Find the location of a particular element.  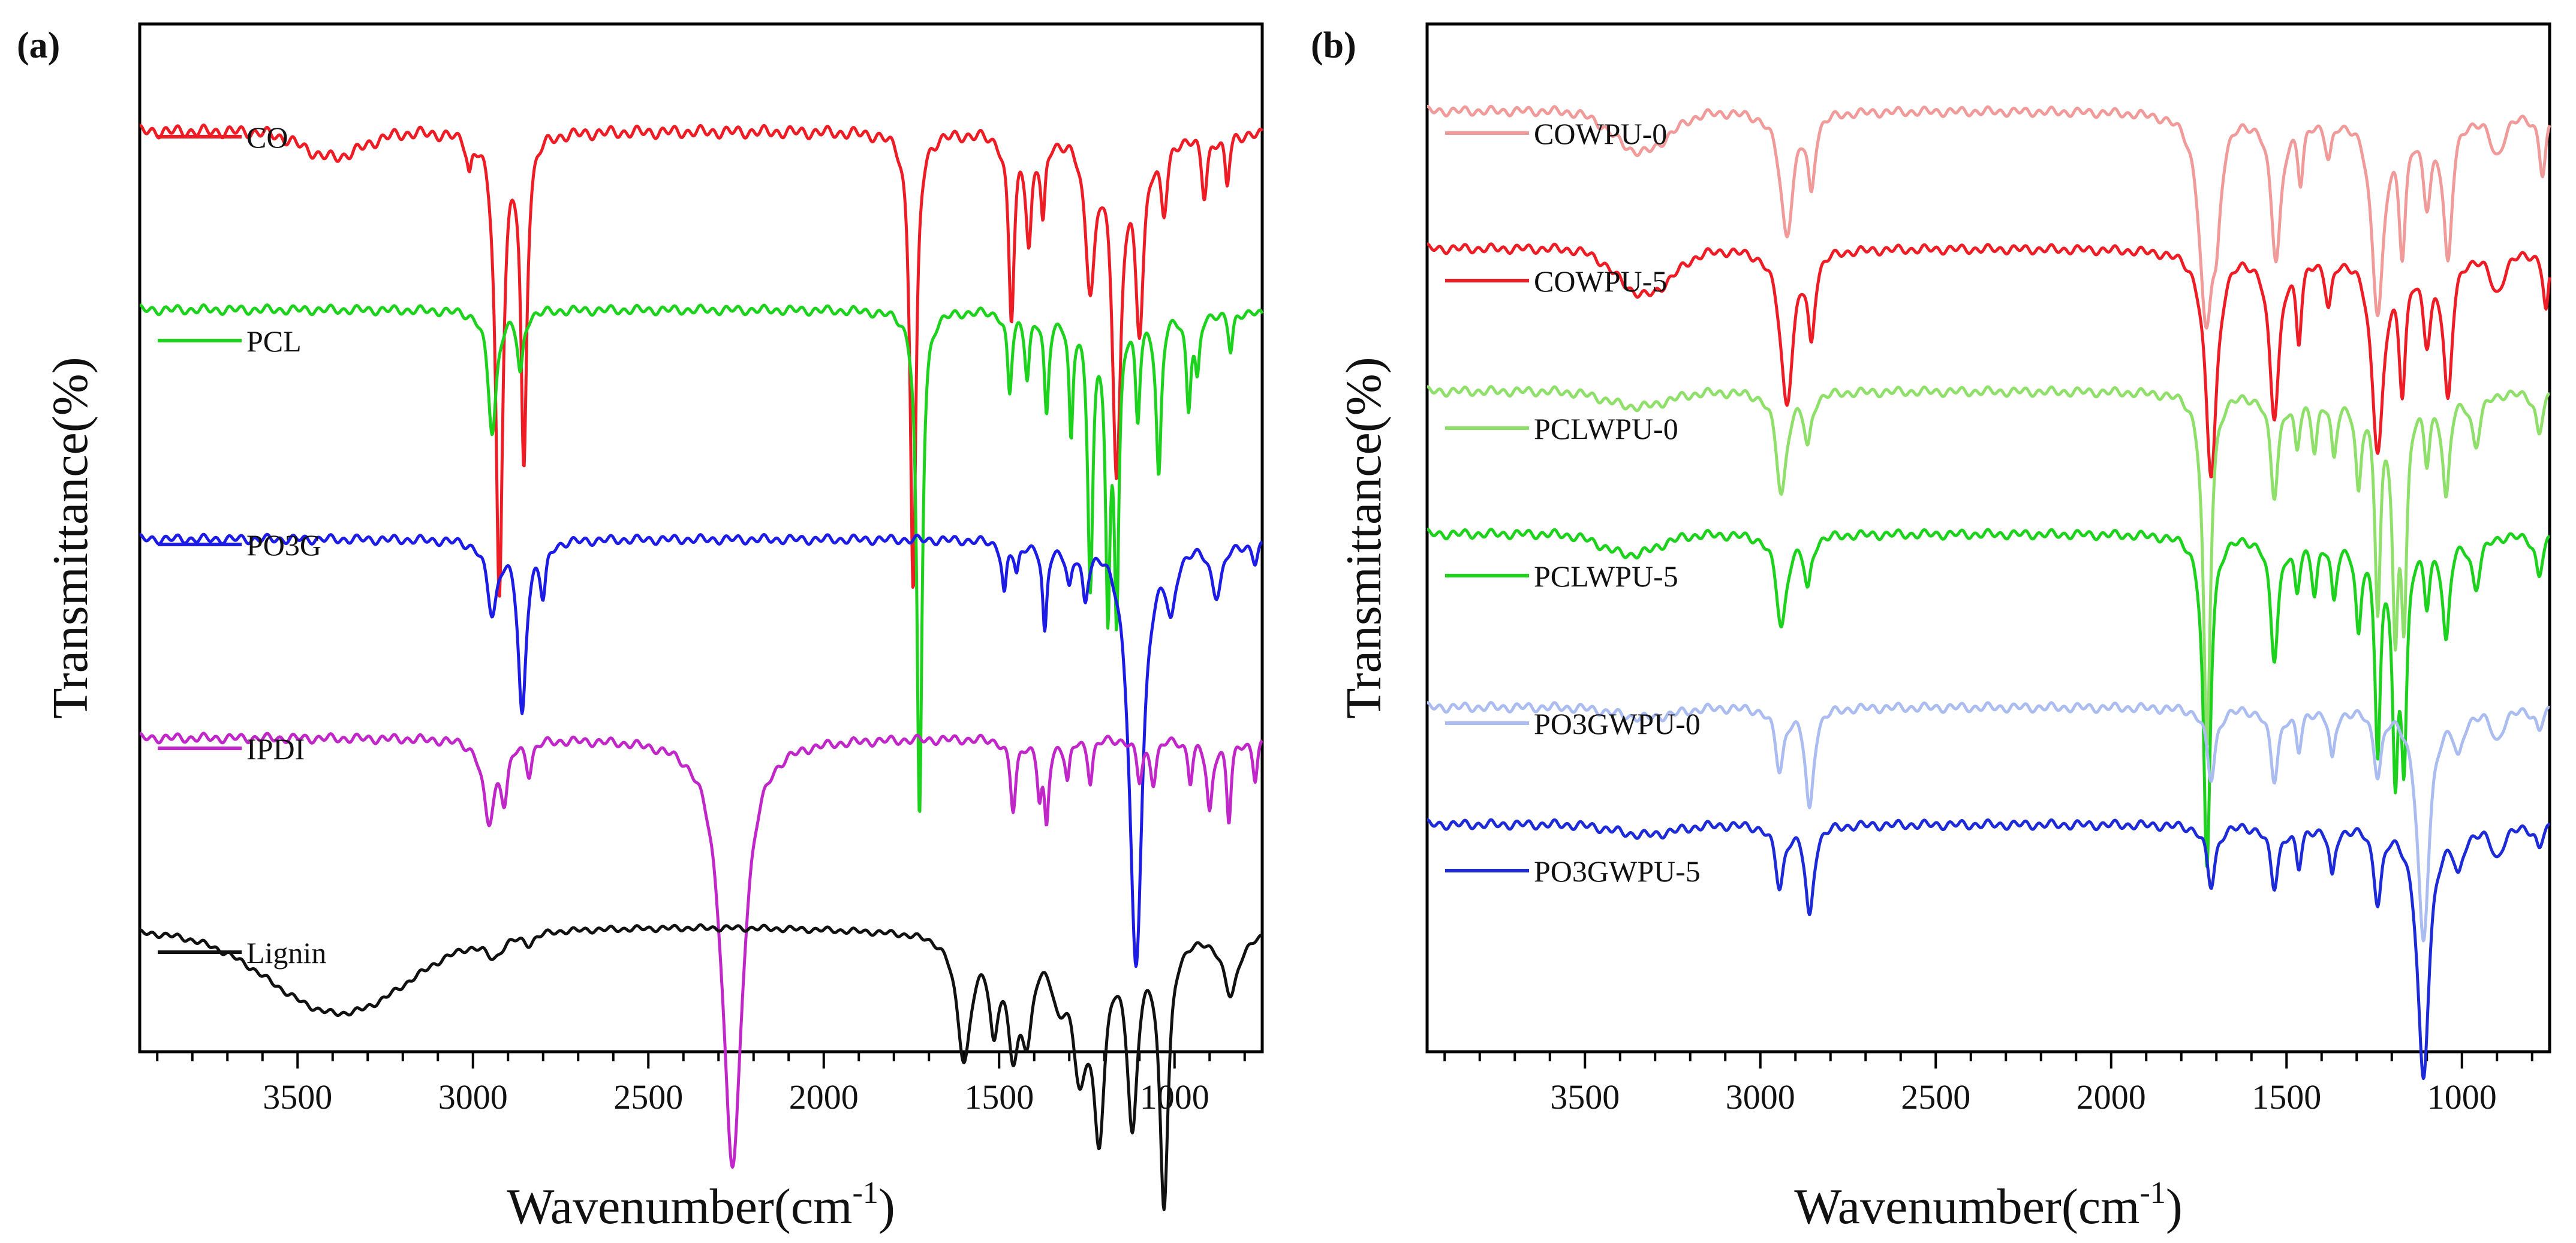

legend-label-ipdi: IPDI is located at coordinates (275, 749).